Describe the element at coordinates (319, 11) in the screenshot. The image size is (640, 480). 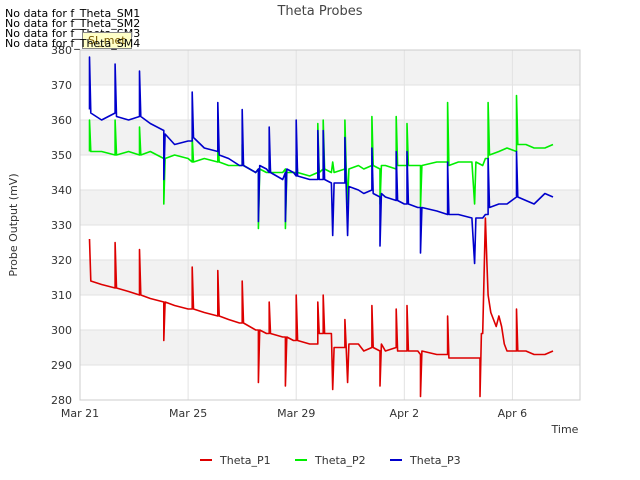
I see `chart-title: Theta Probes` at that location.